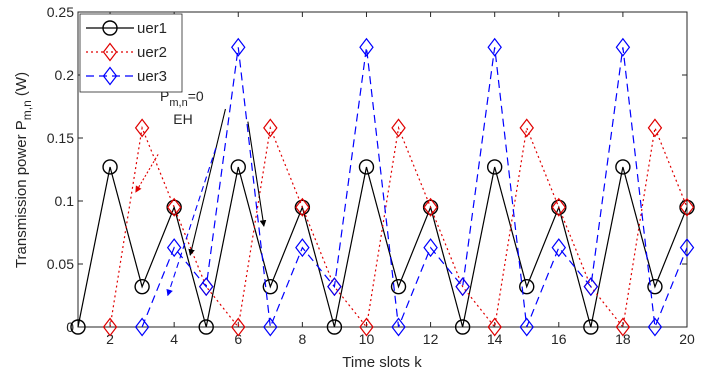 Image resolution: width=704 pixels, height=375 pixels. Describe the element at coordinates (431, 339) in the screenshot. I see `x-tick-label: 12` at that location.